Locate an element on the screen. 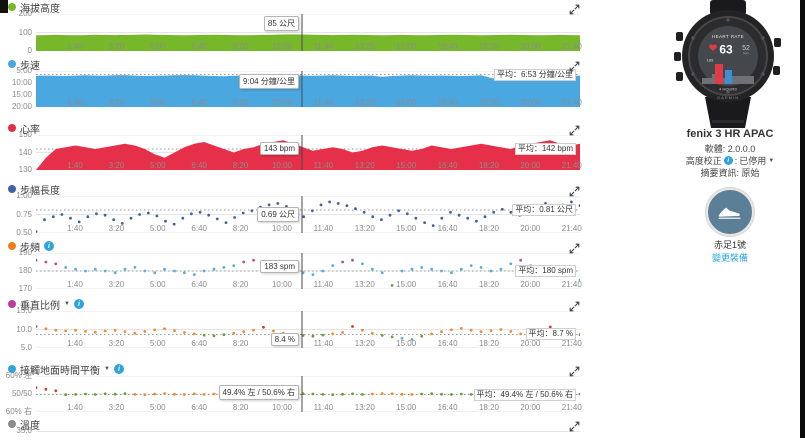  y-tick: 180 is located at coordinates (25, 270).